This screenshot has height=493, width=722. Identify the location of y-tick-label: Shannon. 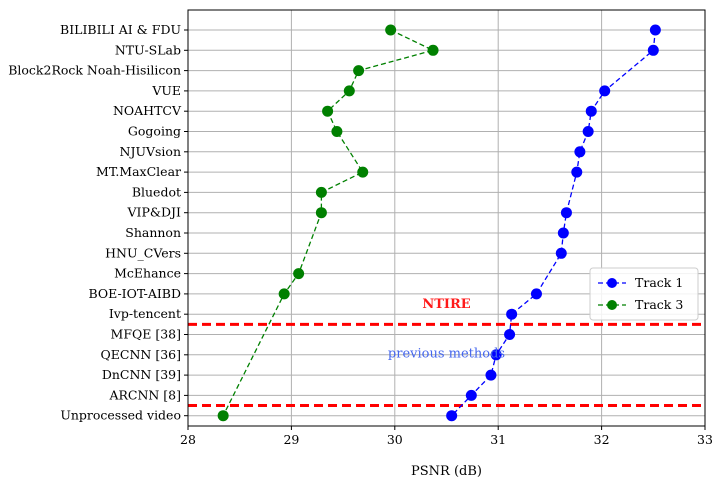
(153, 232).